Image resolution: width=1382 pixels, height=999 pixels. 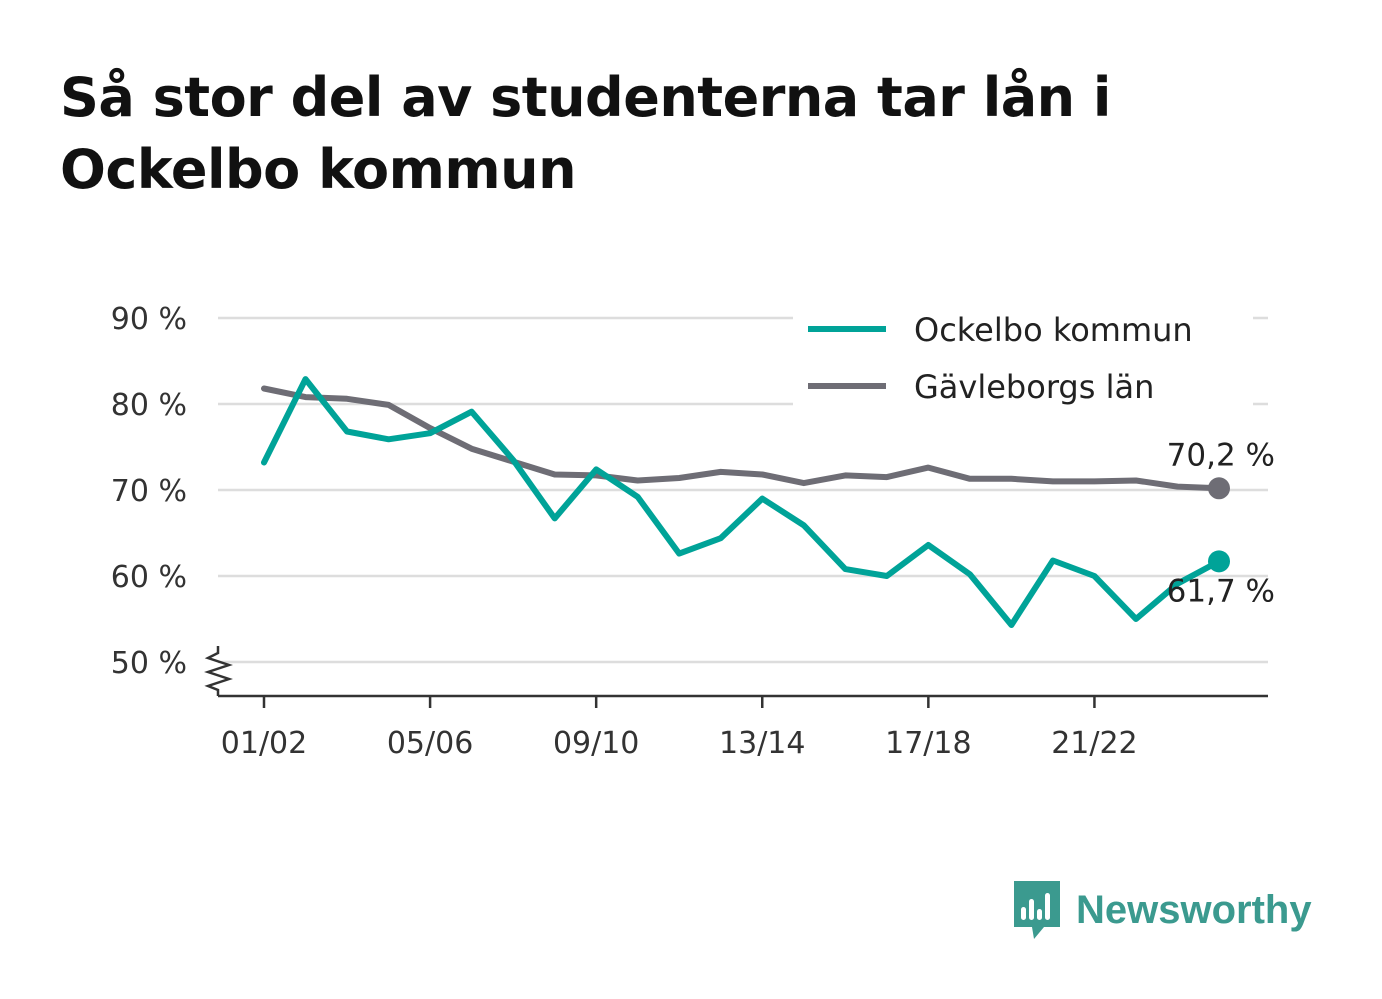 What do you see at coordinates (596, 743) in the screenshot?
I see `x-tick-label: 09/10` at bounding box center [596, 743].